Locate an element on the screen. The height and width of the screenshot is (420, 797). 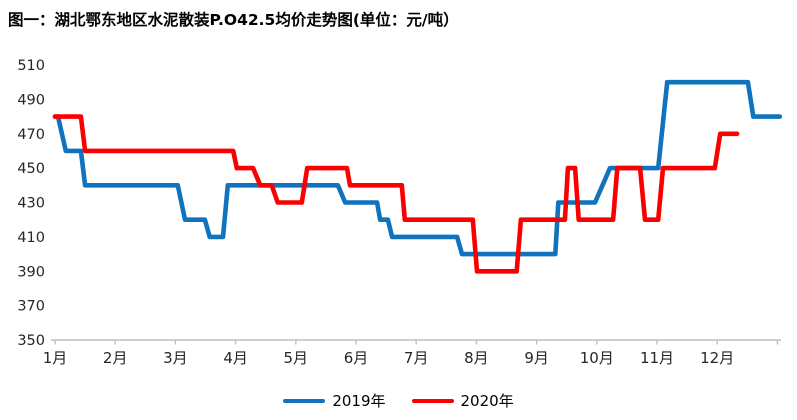
y-axis-tick-label: 470 is located at coordinates (31, 135).